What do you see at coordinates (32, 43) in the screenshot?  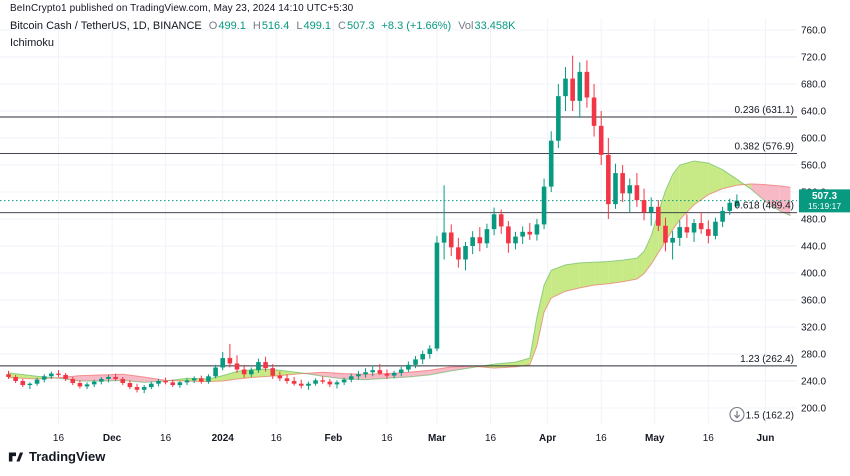 I see `indicator-label: Ichimoku` at bounding box center [32, 43].